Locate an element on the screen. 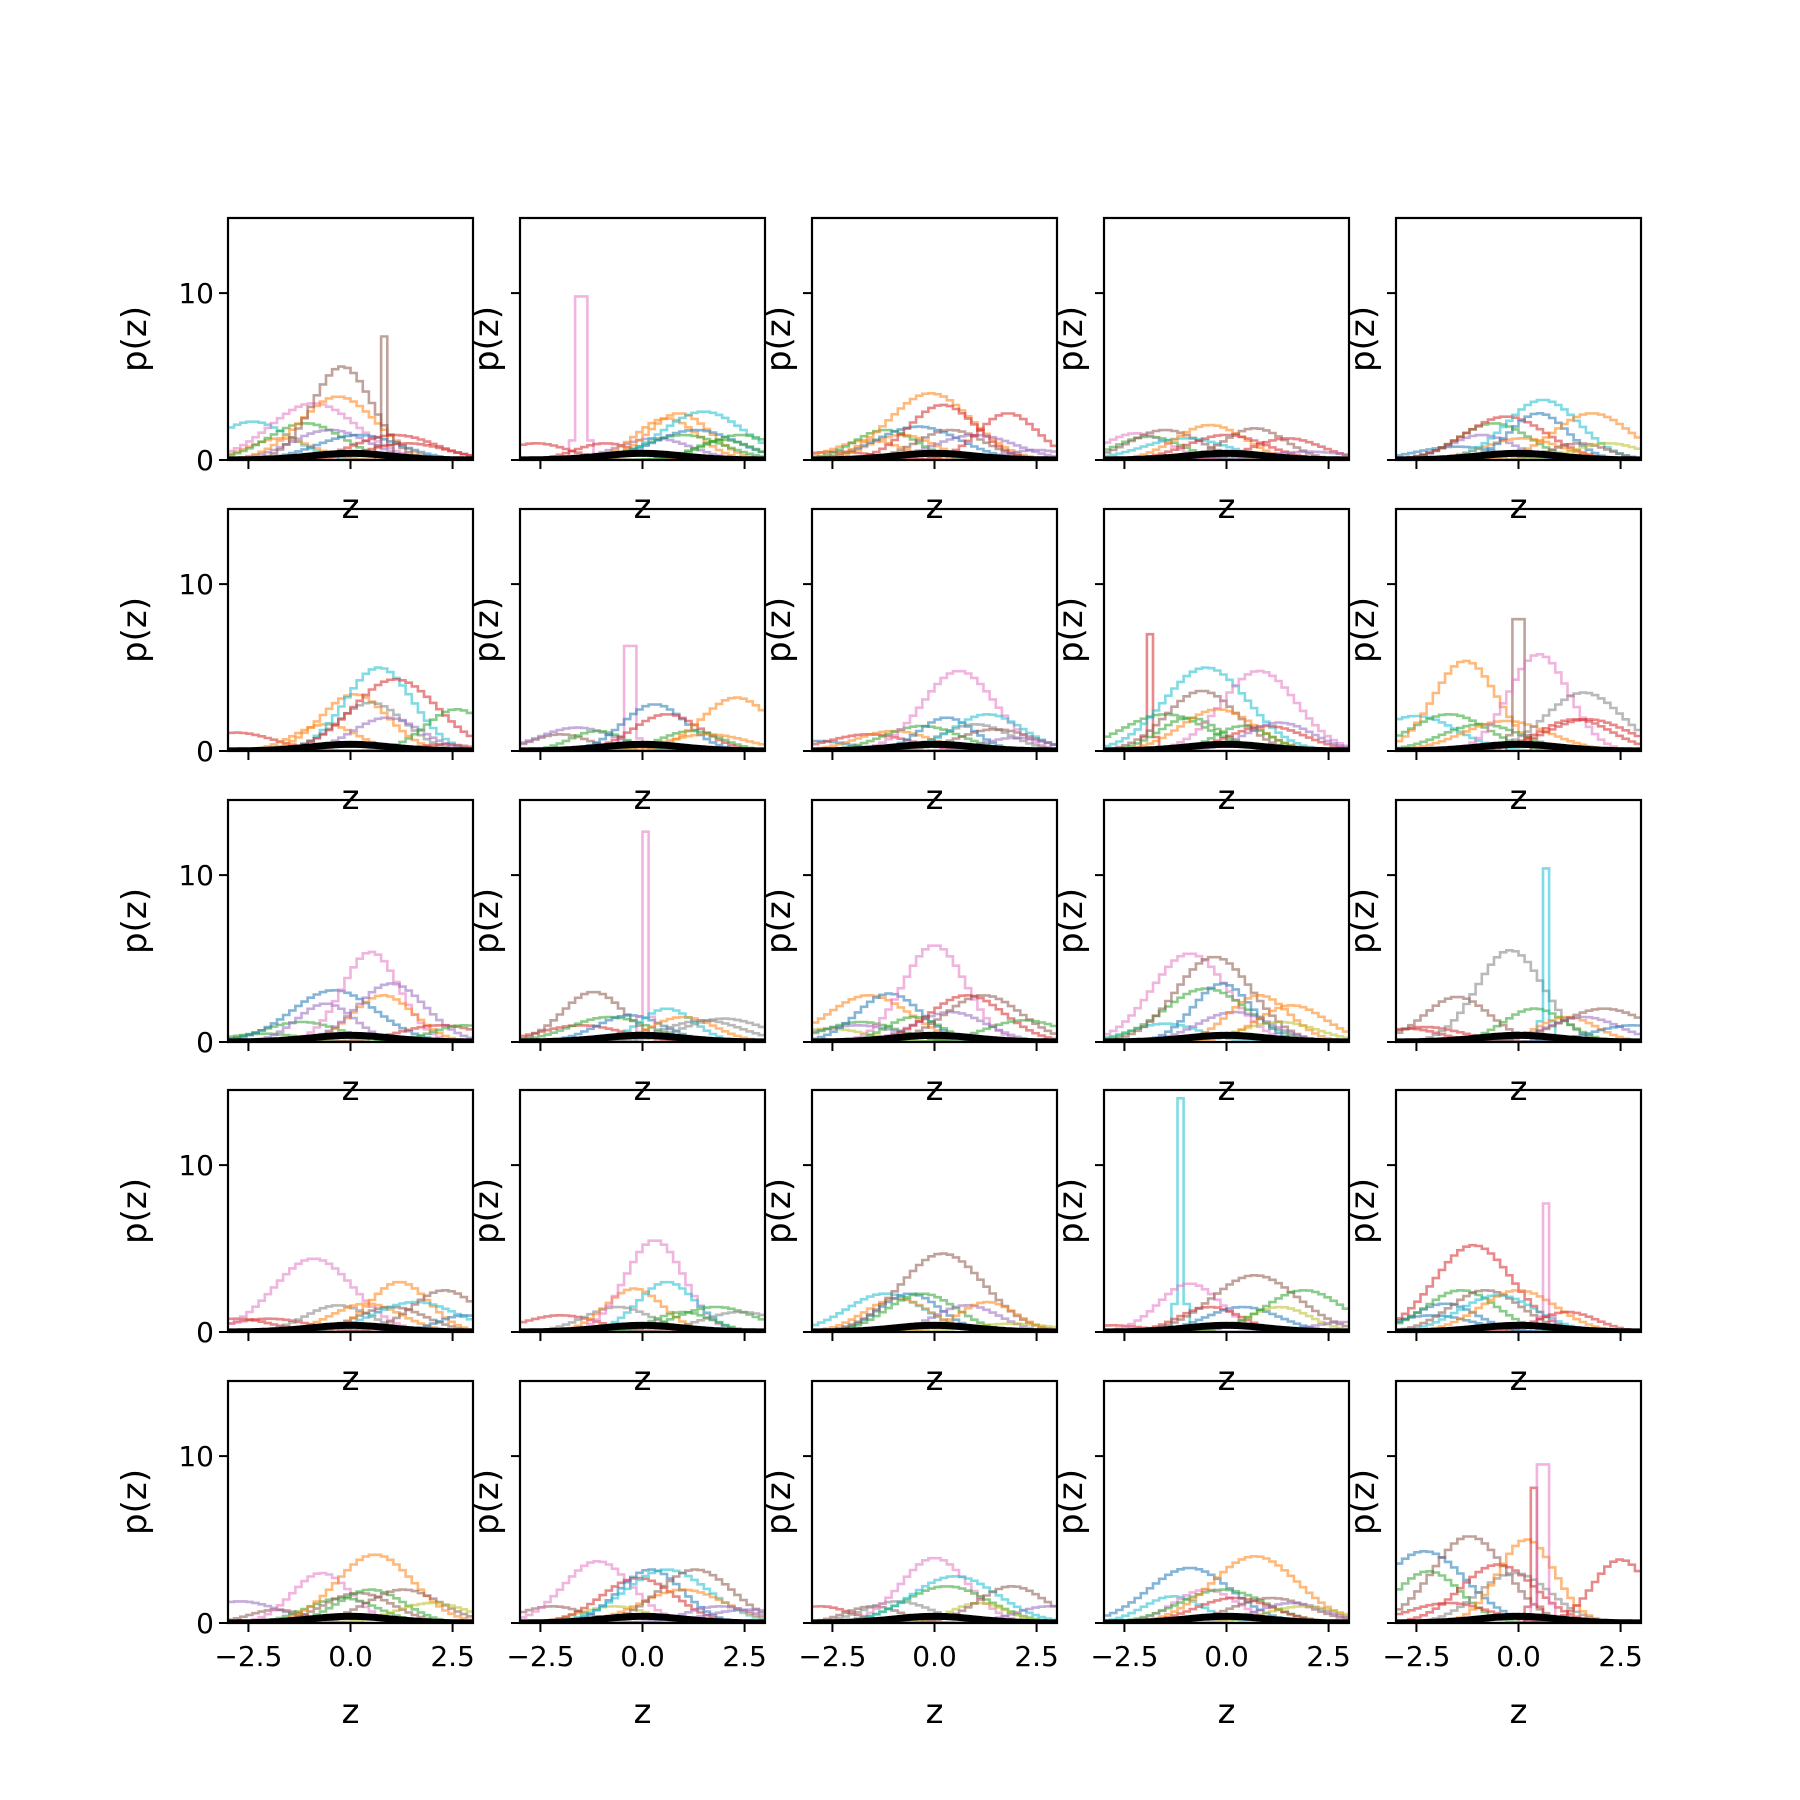  subplot-2-1: 0 10 z p(z) is located at coordinates (295, 662).